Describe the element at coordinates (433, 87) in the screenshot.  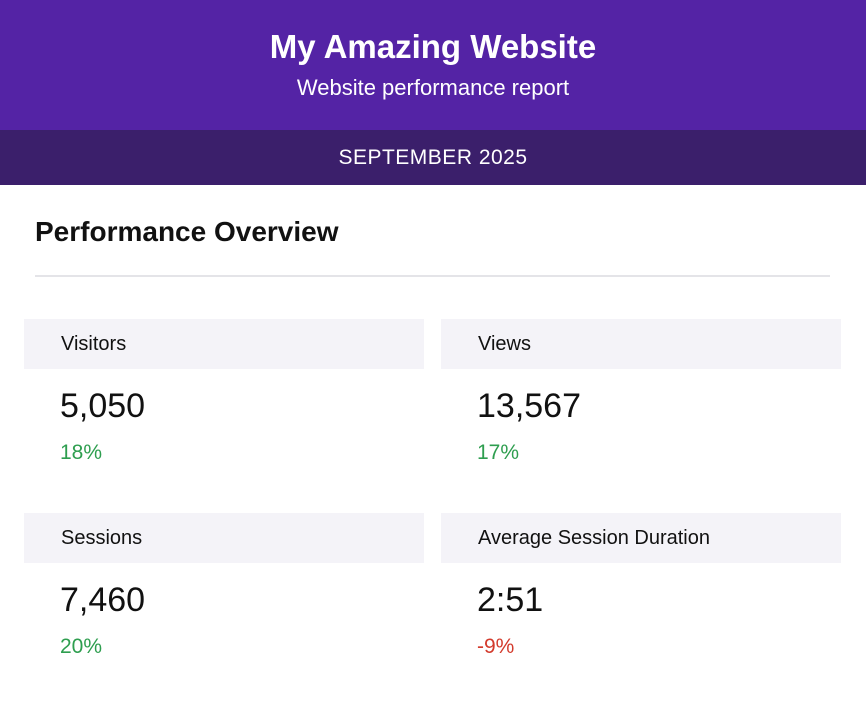
I see `report-subtitle: Website performance report` at that location.